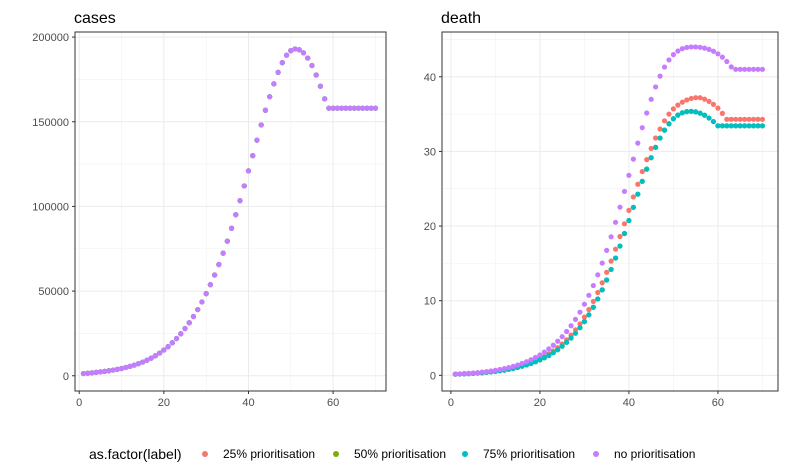 The width and height of the screenshot is (787, 471). Describe the element at coordinates (718, 403) in the screenshot. I see `x-tick-label: 60` at that location.